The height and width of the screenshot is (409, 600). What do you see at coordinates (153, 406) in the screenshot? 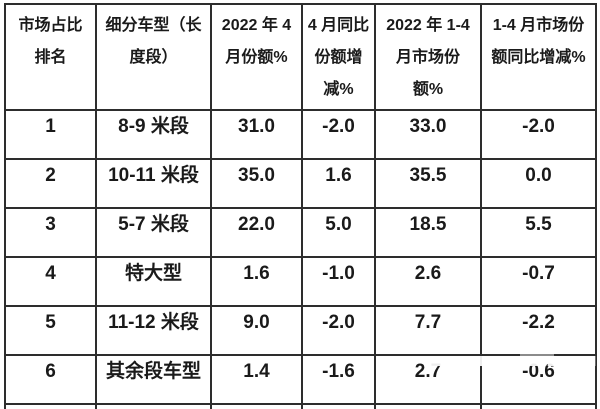
I see `cell-segment: 合计` at bounding box center [153, 406].